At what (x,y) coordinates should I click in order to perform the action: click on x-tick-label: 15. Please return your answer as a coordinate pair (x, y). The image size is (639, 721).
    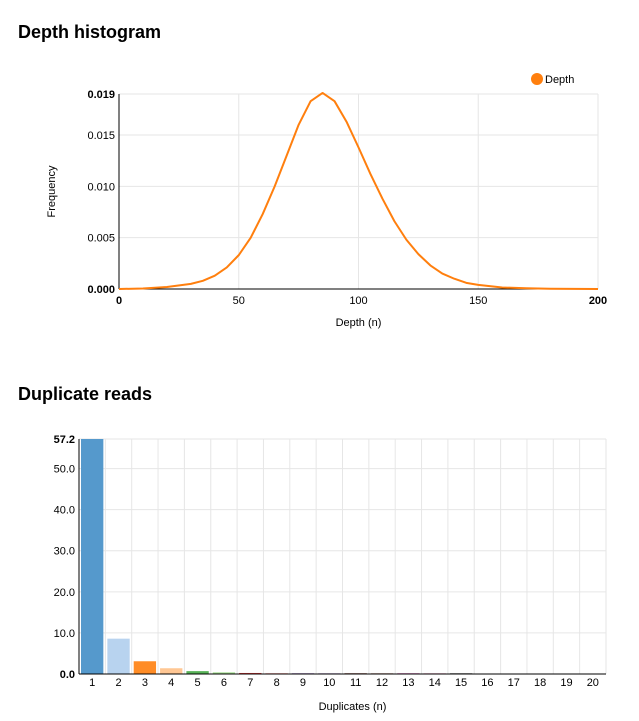
    Looking at the image, I should click on (461, 683).